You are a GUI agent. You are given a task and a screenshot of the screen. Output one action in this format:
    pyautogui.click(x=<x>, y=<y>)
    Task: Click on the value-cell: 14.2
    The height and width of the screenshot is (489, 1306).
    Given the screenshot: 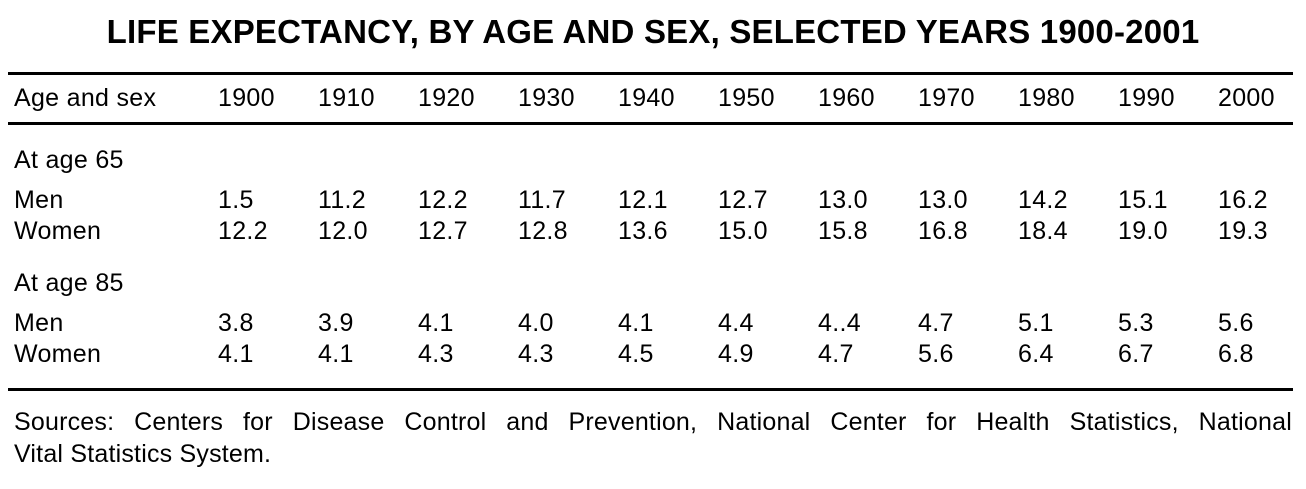 What is the action you would take?
    pyautogui.click(x=1043, y=200)
    